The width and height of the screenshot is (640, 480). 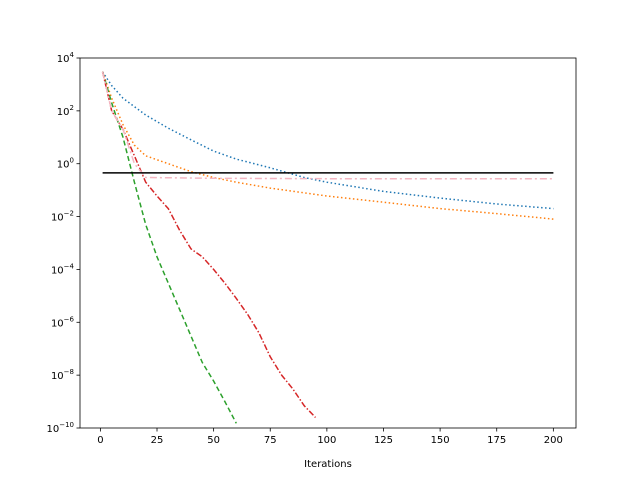 I want to click on x-tick-label: 175, so click(x=496, y=440).